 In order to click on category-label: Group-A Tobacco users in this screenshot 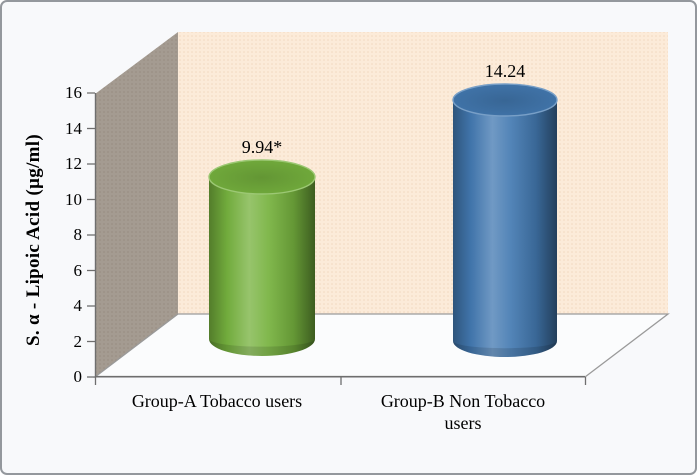, I will do `click(217, 401)`.